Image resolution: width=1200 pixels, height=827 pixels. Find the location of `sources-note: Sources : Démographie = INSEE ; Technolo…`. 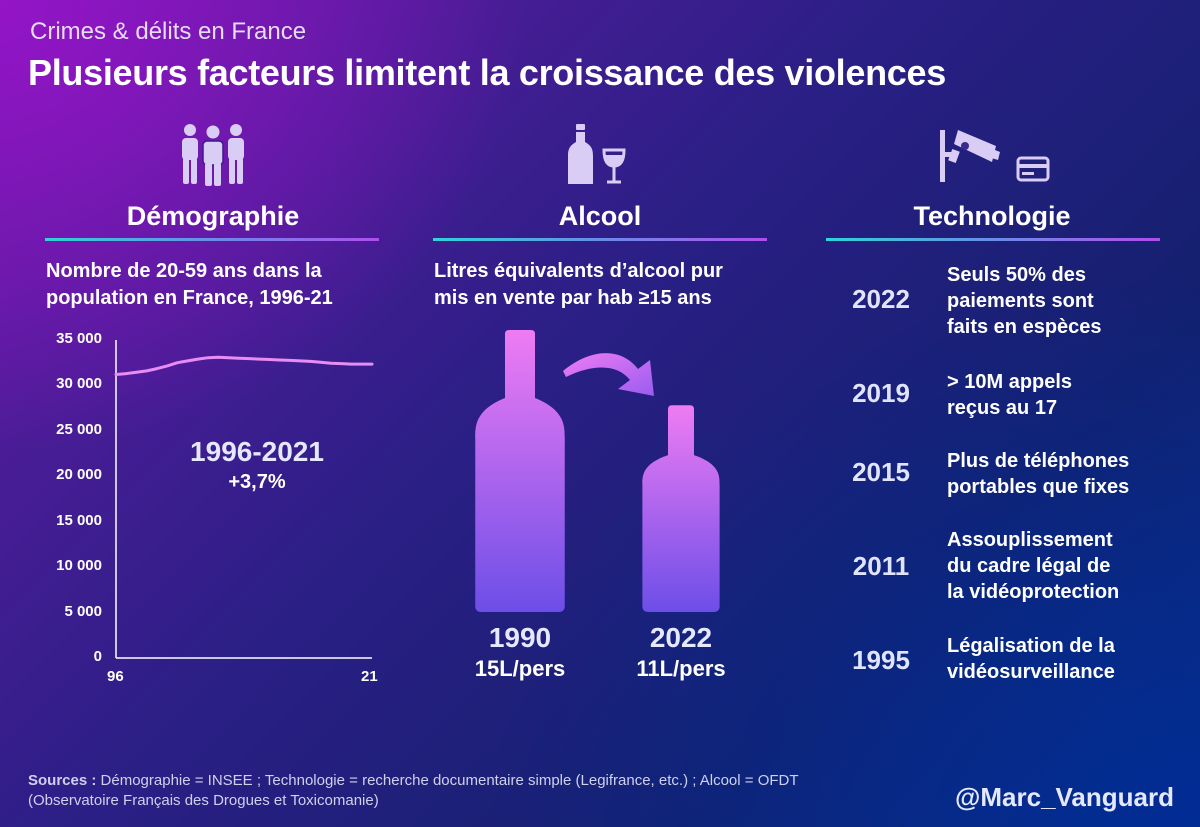

sources-note: Sources : Démographie = INSEE ; Technolo… is located at coordinates (468, 791).